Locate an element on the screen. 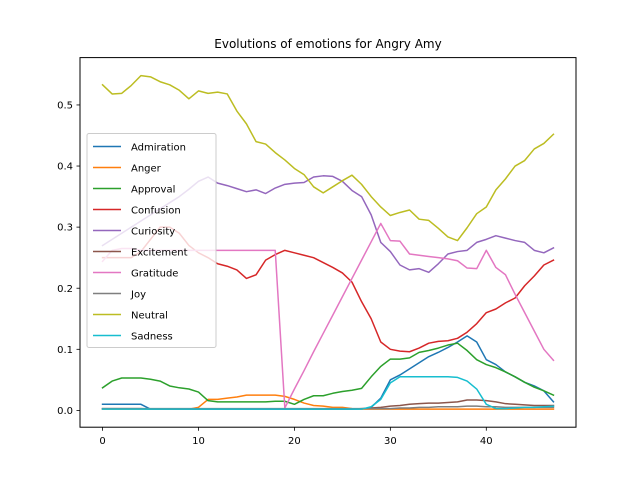 Image resolution: width=640 pixels, height=480 pixels. y-tick-label: 0.5 is located at coordinates (65, 106).